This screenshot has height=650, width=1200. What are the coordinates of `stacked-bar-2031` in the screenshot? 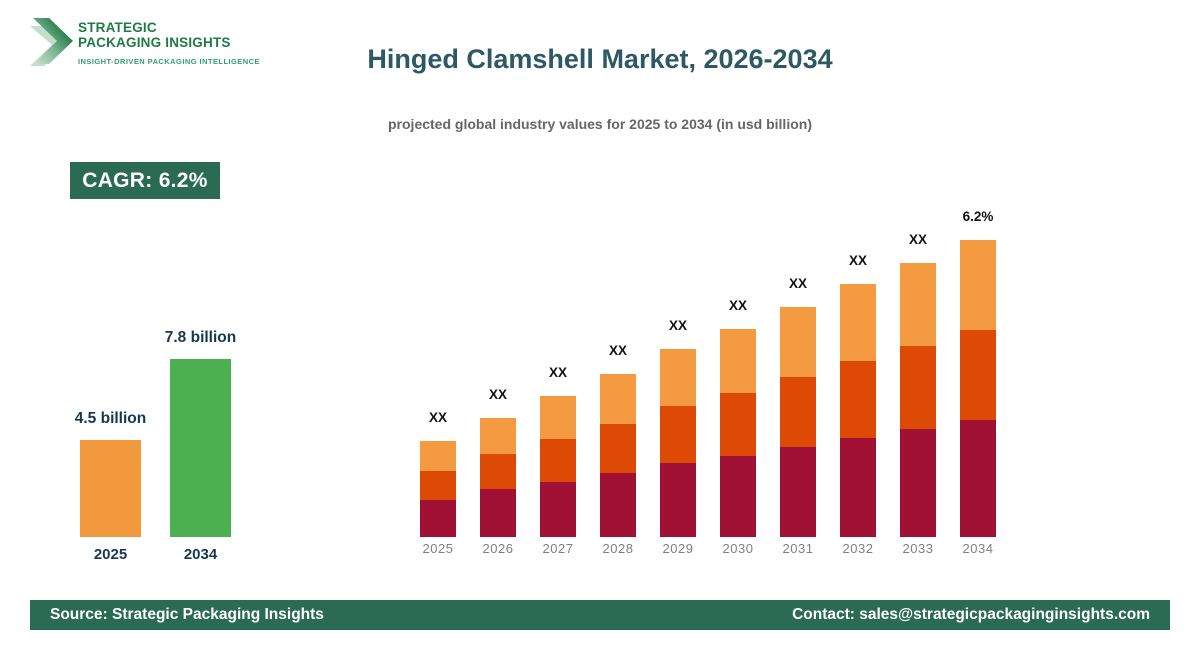 It's located at (798, 422).